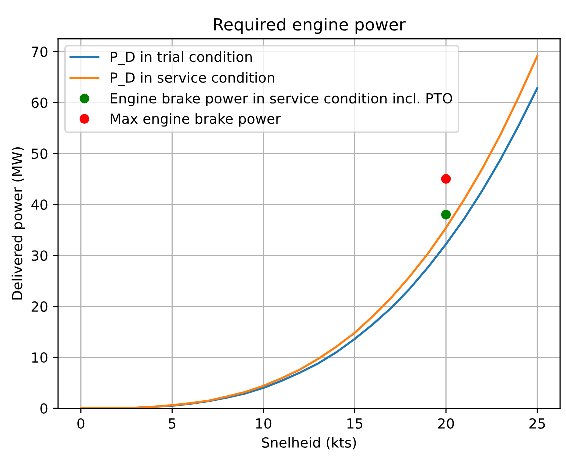 The width and height of the screenshot is (566, 459). Describe the element at coordinates (181, 59) in the screenshot. I see `legend-label: P_D in trial condition` at that location.